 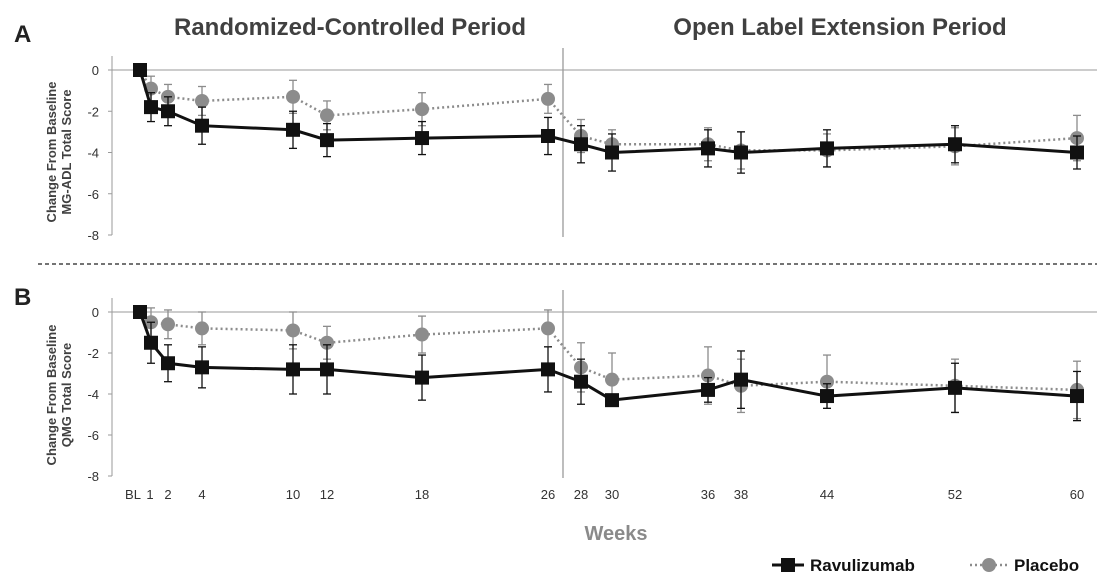 I want to click on y-axis-label-a: Change From Baseline MG-ADL Total Score, so click(x=59, y=152).